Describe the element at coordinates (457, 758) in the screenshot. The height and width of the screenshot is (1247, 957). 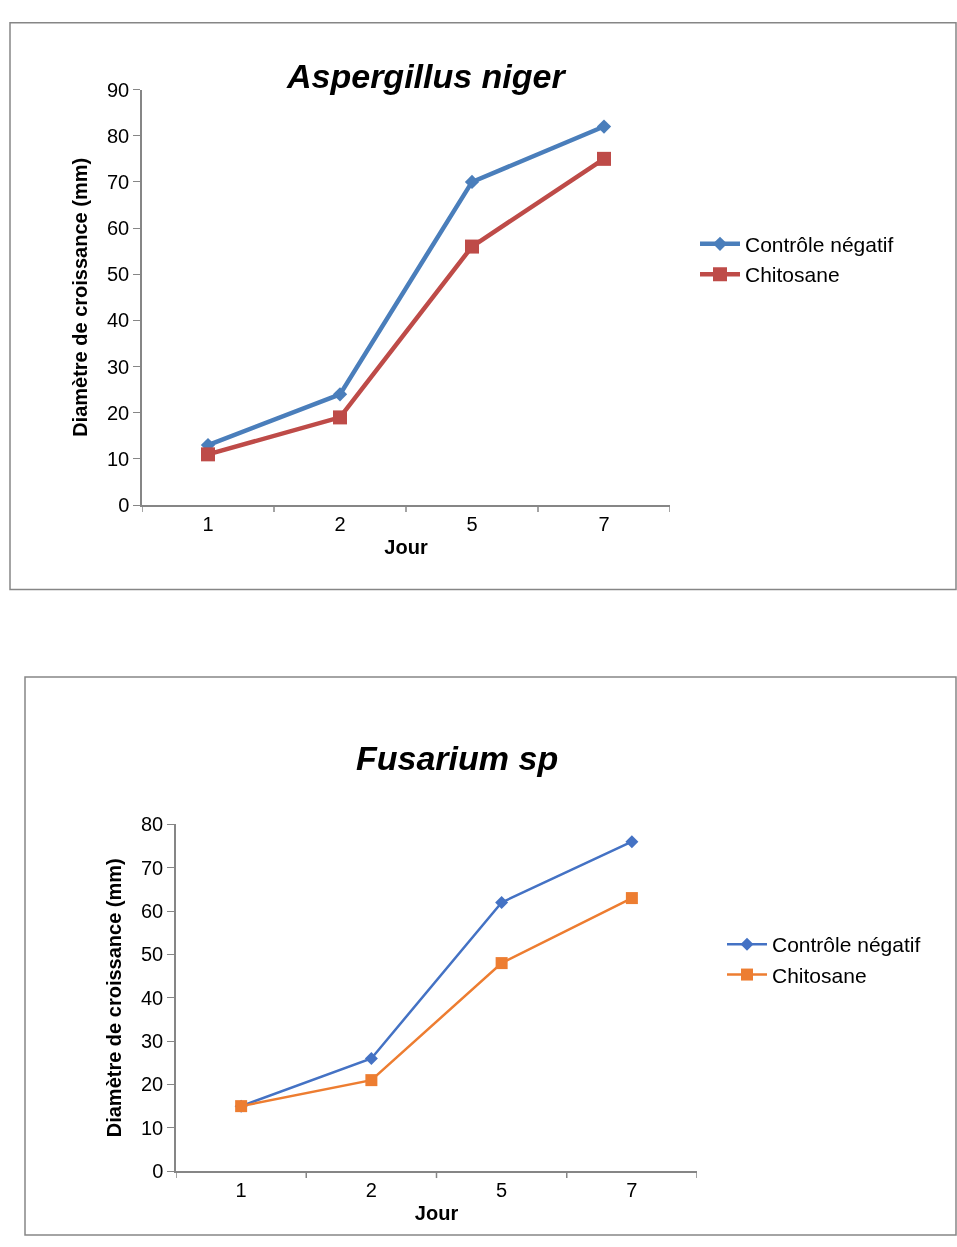
I see `chart-title: Fusarium sp` at that location.